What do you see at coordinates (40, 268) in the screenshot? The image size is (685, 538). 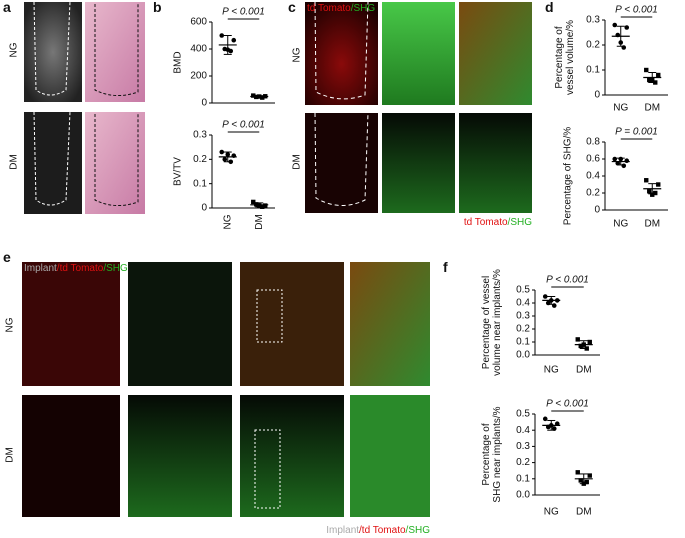 I see `channel-label-part: Implant` at bounding box center [40, 268].